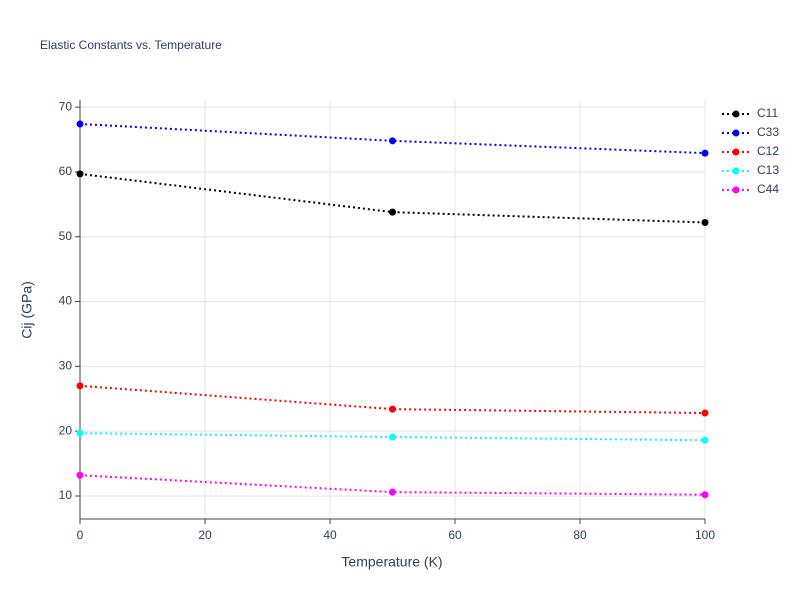 This screenshot has height=600, width=800. I want to click on legend-label: C13, so click(768, 170).